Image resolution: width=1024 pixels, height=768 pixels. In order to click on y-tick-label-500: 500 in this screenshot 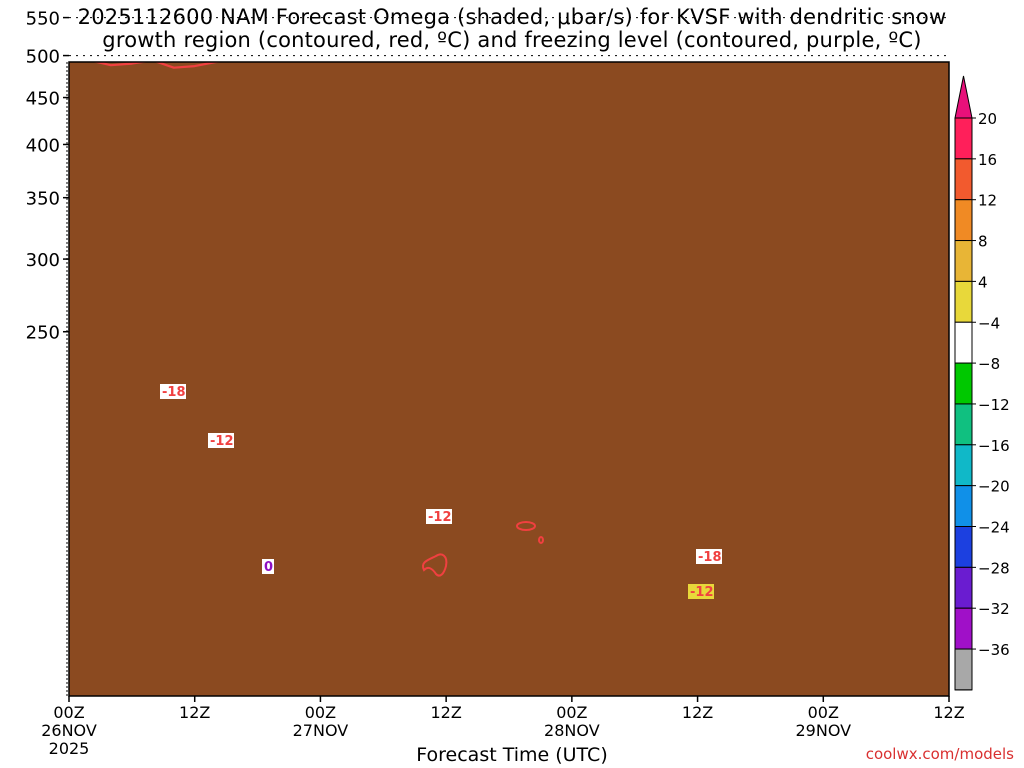, I will do `click(43, 57)`.